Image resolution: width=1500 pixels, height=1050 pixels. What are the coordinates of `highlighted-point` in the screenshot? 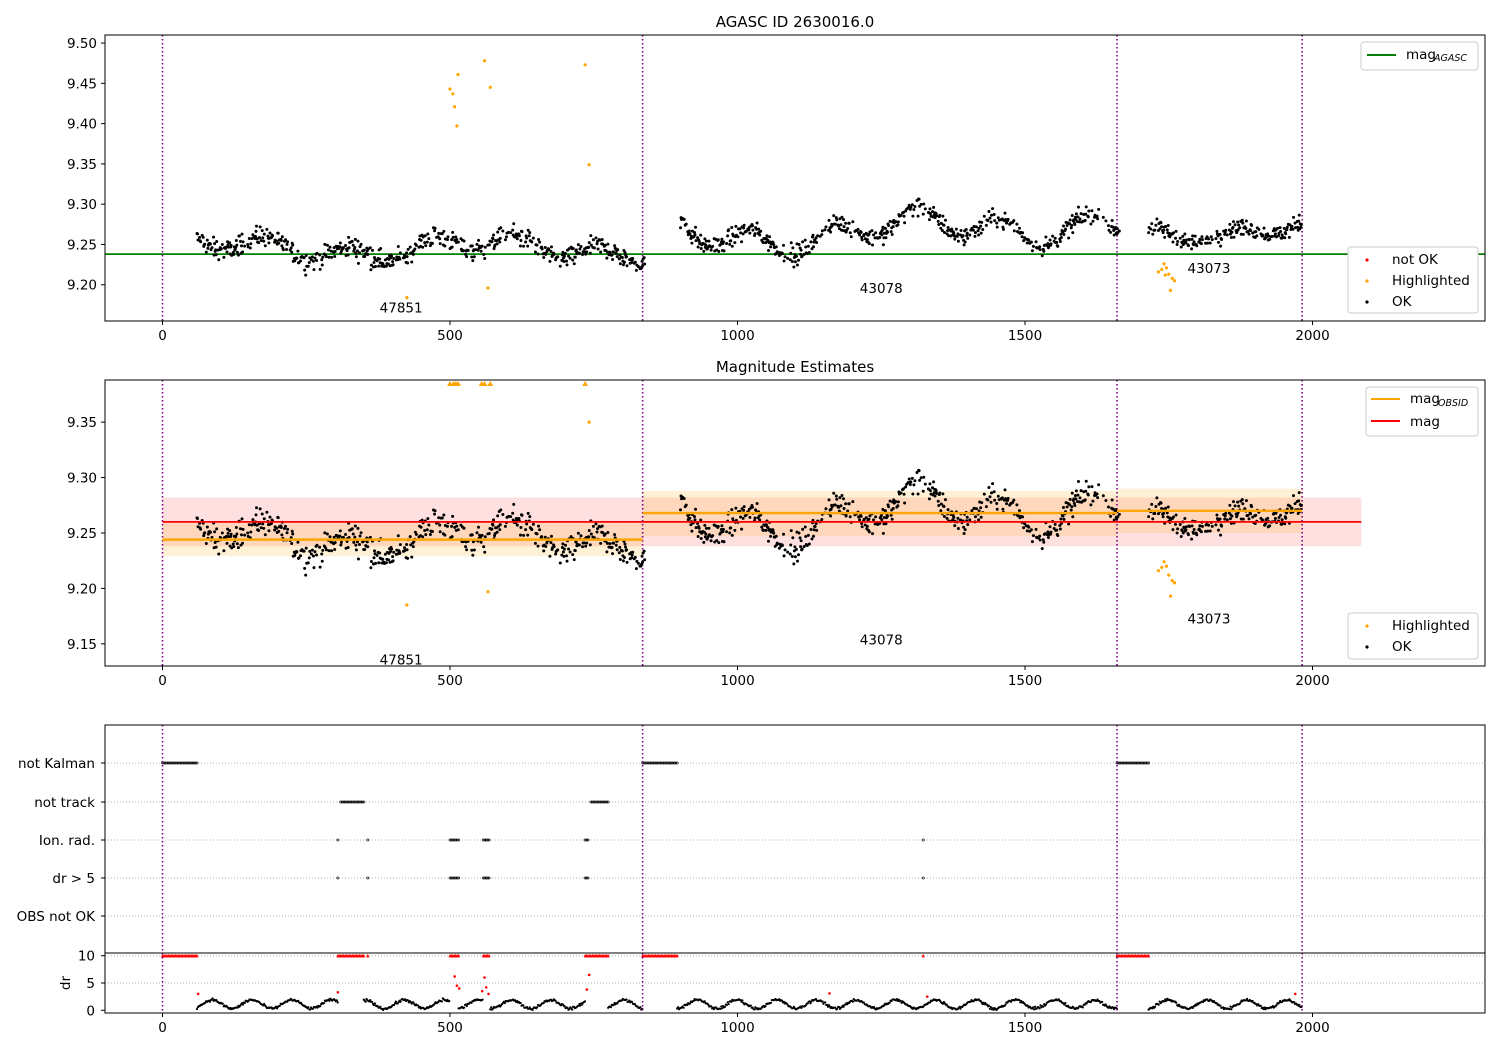 It's located at (1174, 281).